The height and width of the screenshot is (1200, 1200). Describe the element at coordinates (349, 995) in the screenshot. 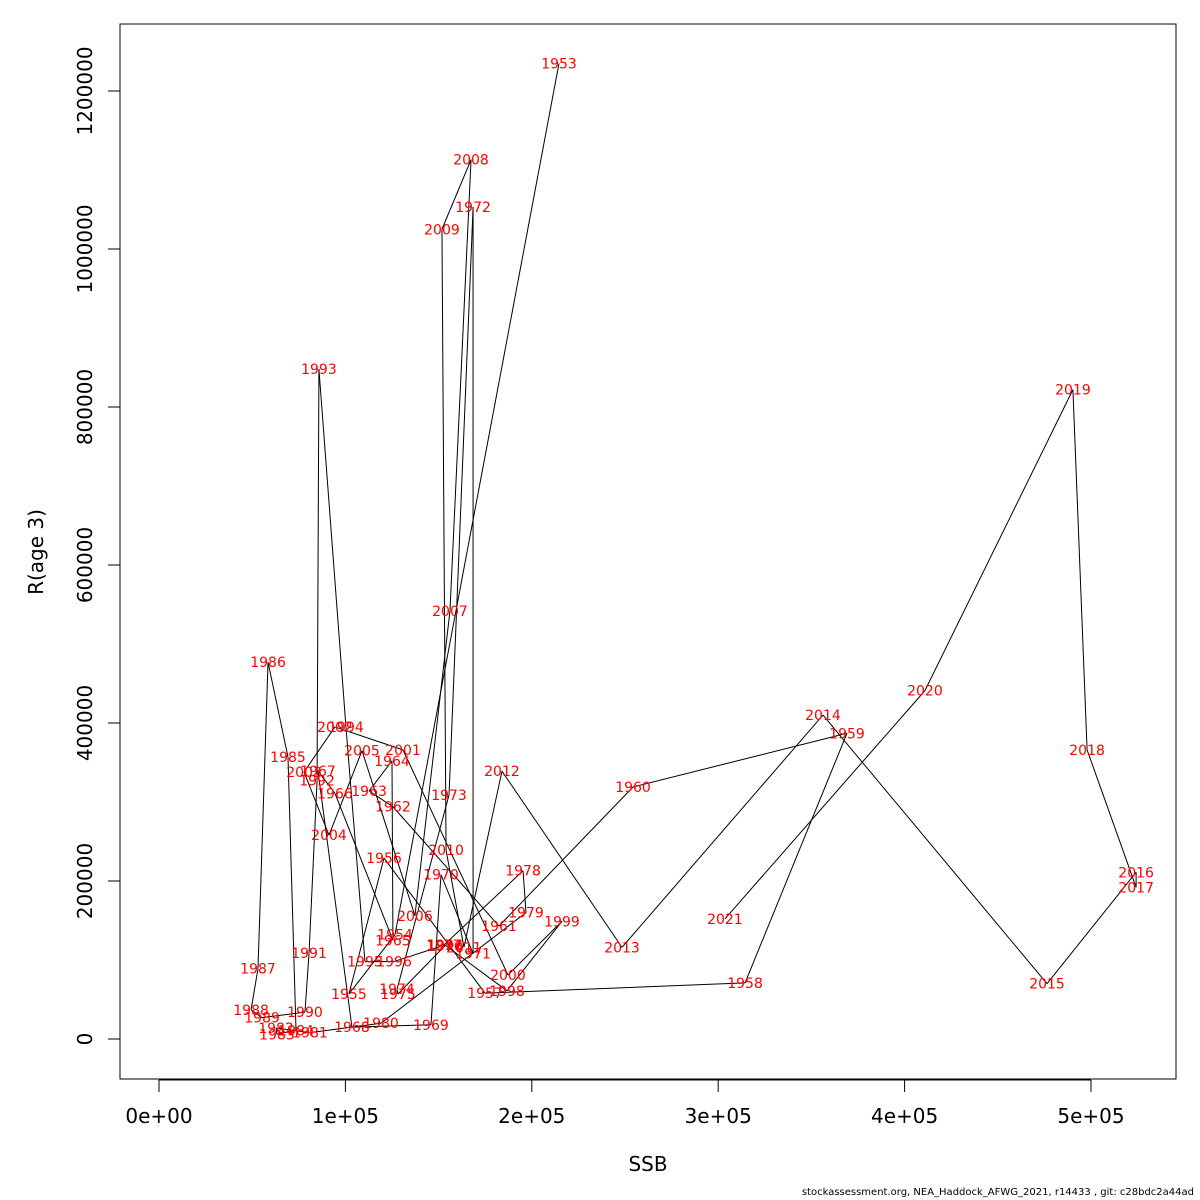

I see `point-label-1955: 1955` at that location.